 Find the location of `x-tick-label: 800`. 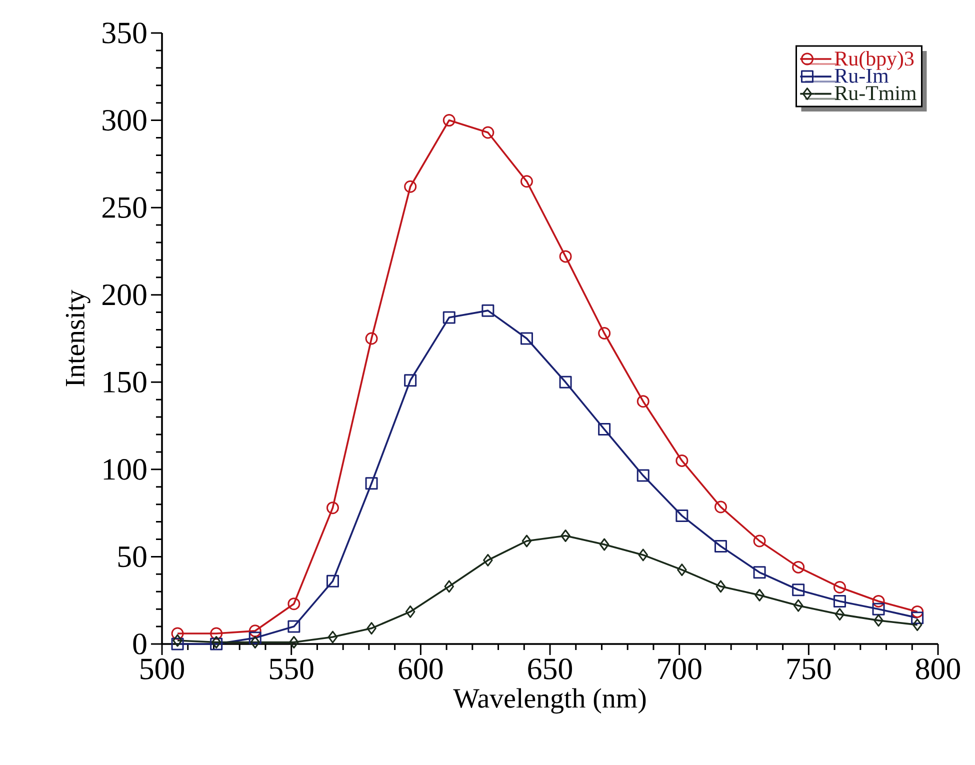

x-tick-label: 800 is located at coordinates (938, 669).